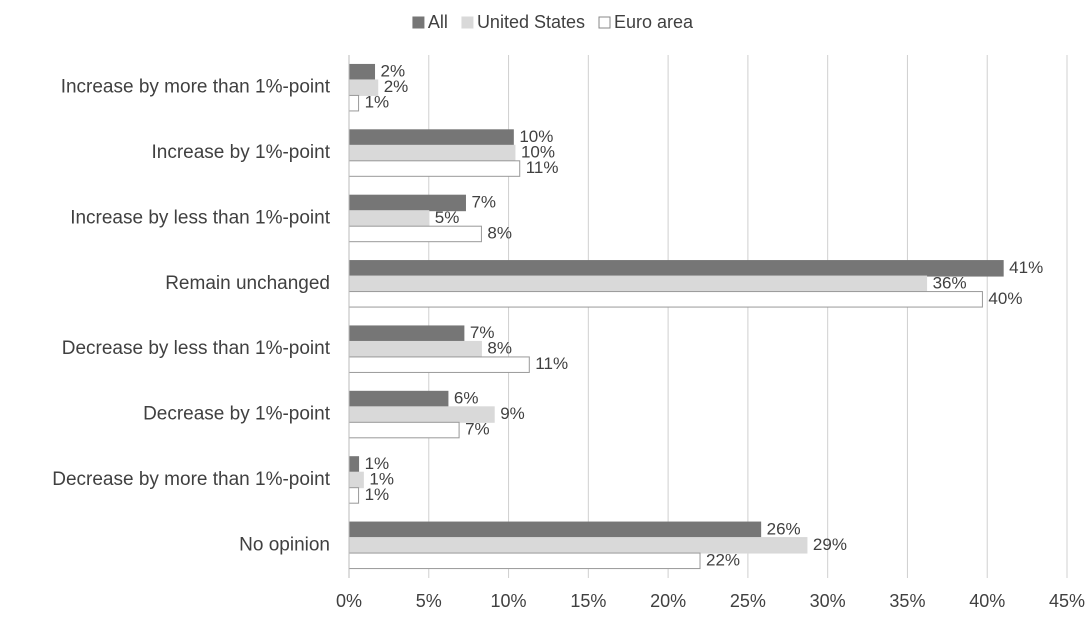  What do you see at coordinates (830, 544) in the screenshot?
I see `value-label: 29%` at bounding box center [830, 544].